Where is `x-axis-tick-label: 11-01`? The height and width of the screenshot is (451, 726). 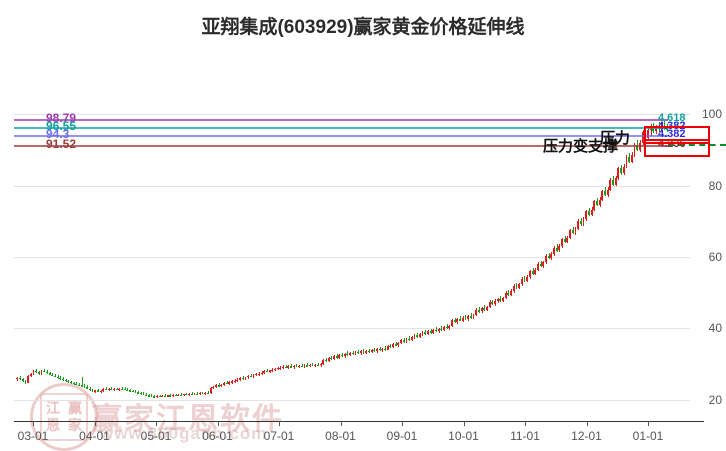
x-axis-tick-label: 11-01 is located at coordinates (525, 436).